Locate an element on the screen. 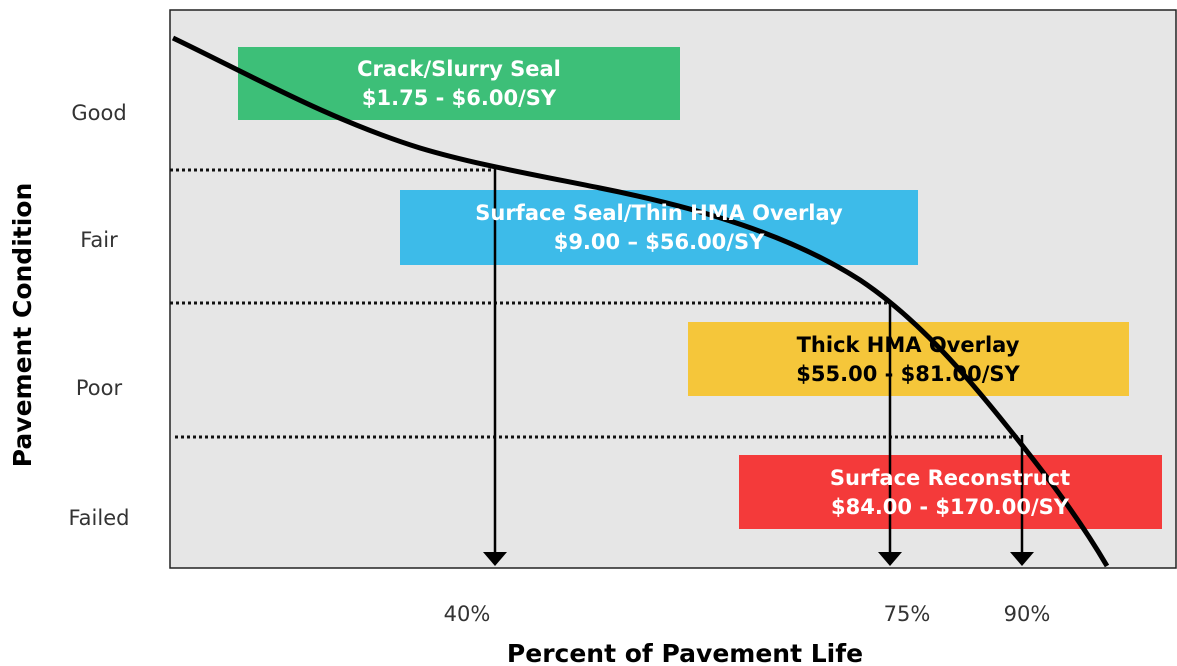  box-cost: $55.00 - $81.00/SY is located at coordinates (908, 374).